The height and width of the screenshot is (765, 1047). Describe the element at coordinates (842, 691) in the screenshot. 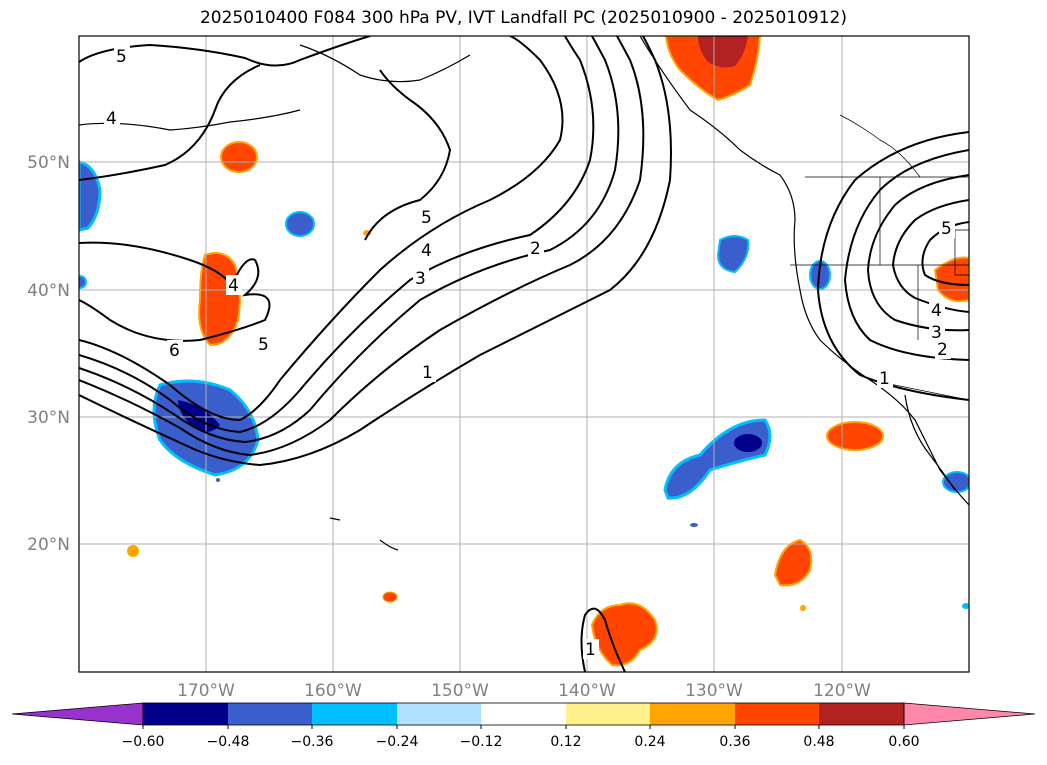

I see `lon-label-120w: 120°W` at that location.